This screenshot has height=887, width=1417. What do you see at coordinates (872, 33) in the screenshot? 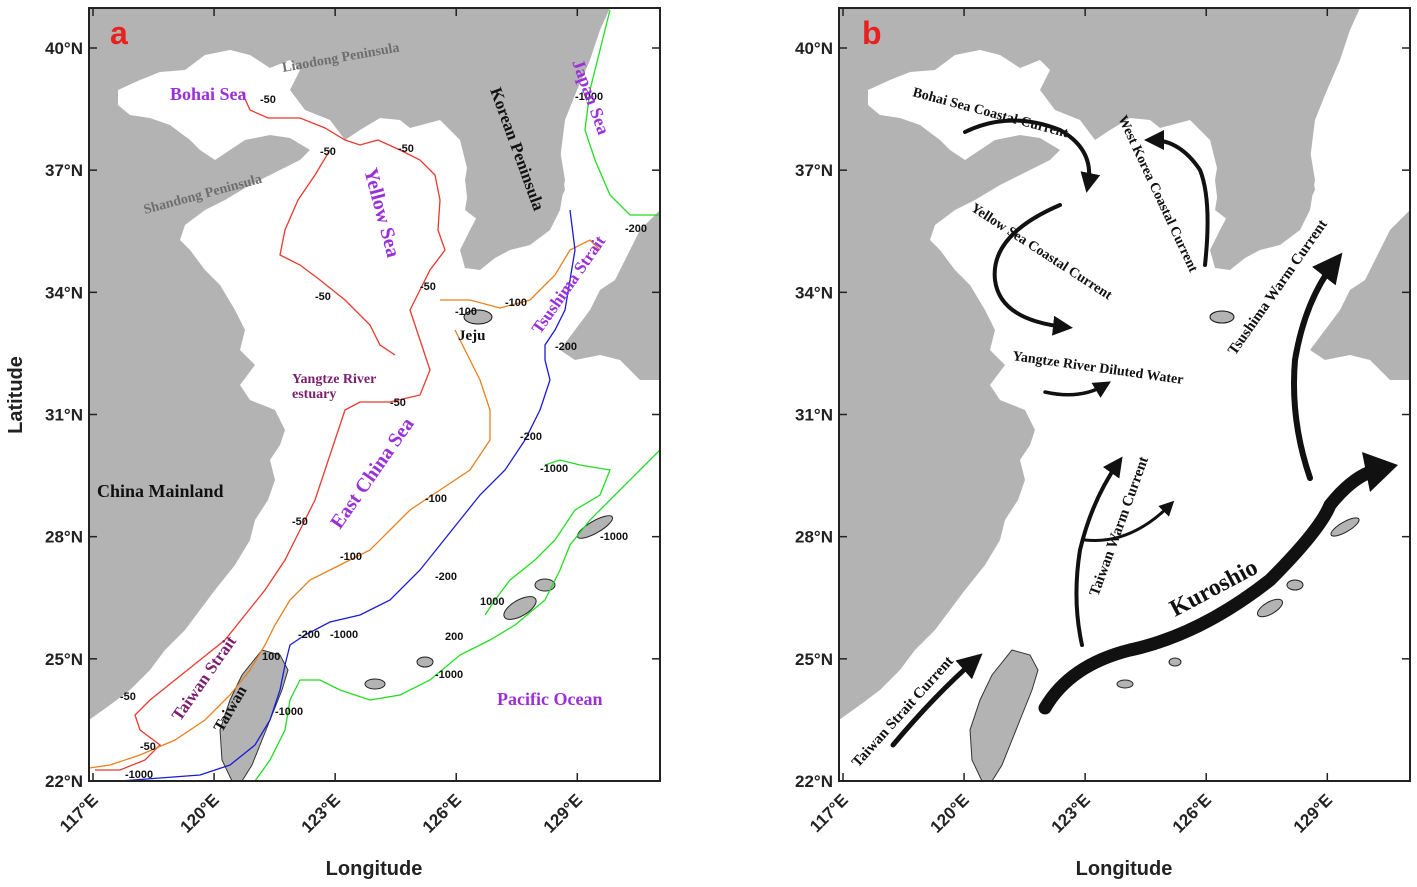
I see `panel-b-letter: b` at bounding box center [872, 33].